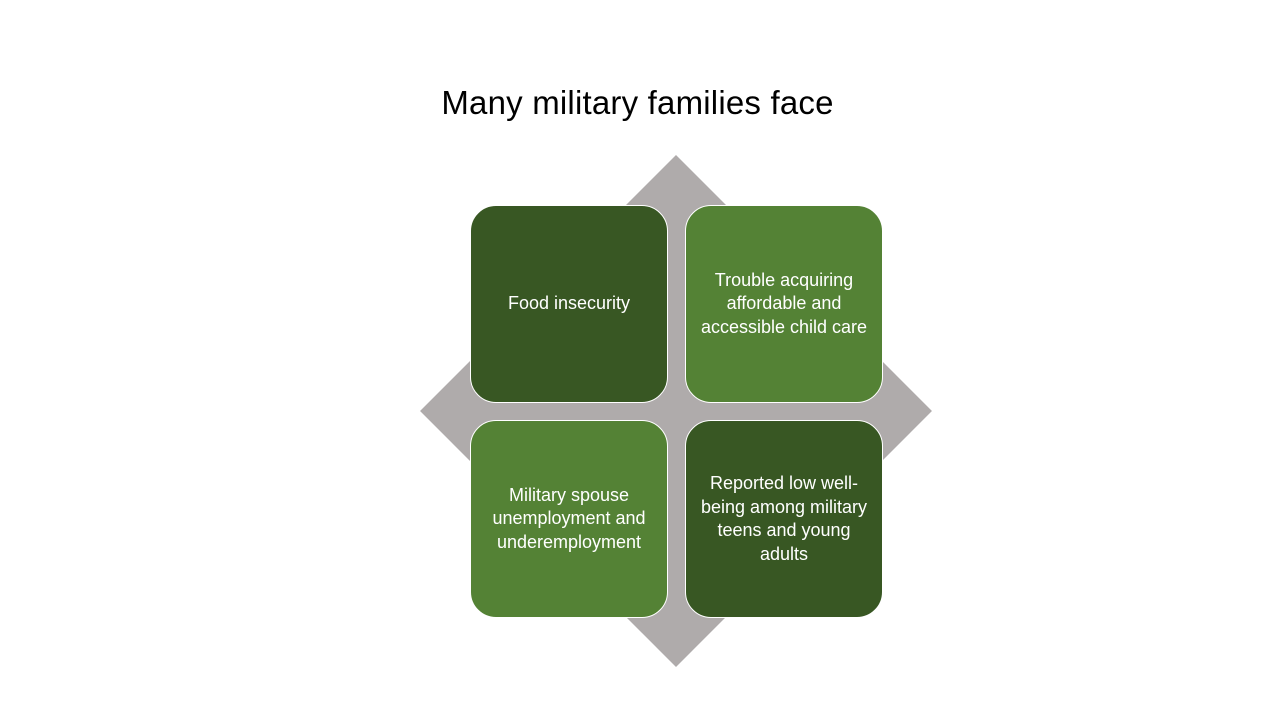  I want to click on tile-food-insecurity: Food insecurity, so click(569, 304).